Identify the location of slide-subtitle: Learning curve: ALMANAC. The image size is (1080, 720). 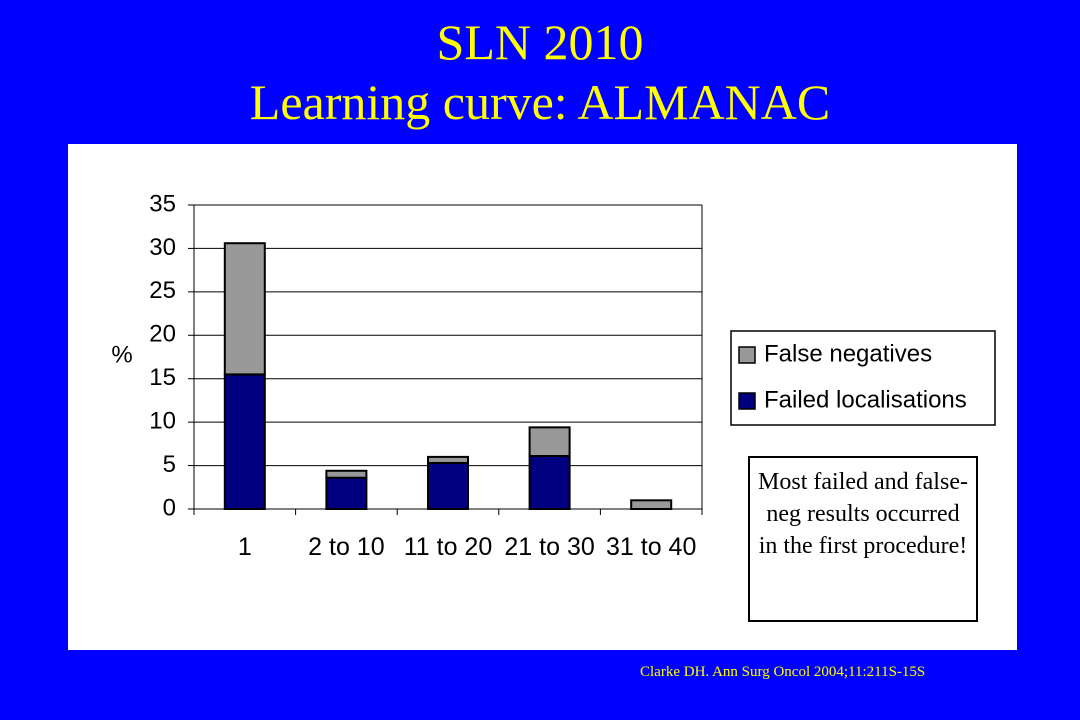
(540, 102).